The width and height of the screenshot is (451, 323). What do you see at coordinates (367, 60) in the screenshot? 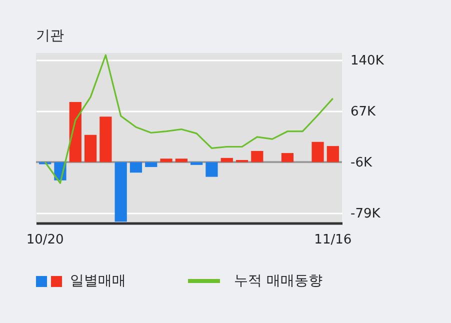
I see `y-tick-label: 140K` at bounding box center [367, 60].